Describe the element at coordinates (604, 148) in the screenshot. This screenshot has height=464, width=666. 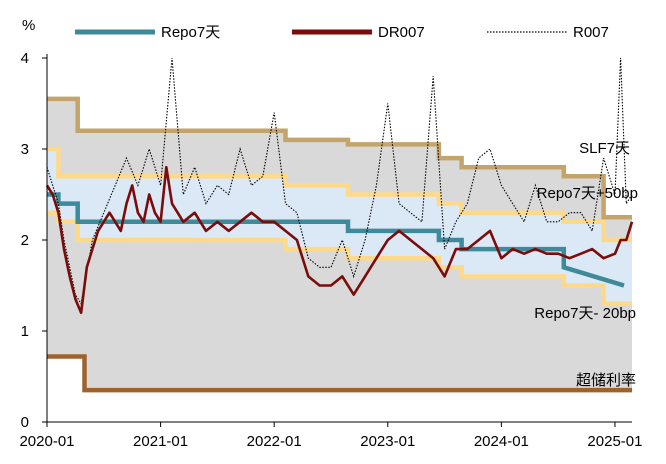
I see `annotation-slf7: SLF7天` at that location.